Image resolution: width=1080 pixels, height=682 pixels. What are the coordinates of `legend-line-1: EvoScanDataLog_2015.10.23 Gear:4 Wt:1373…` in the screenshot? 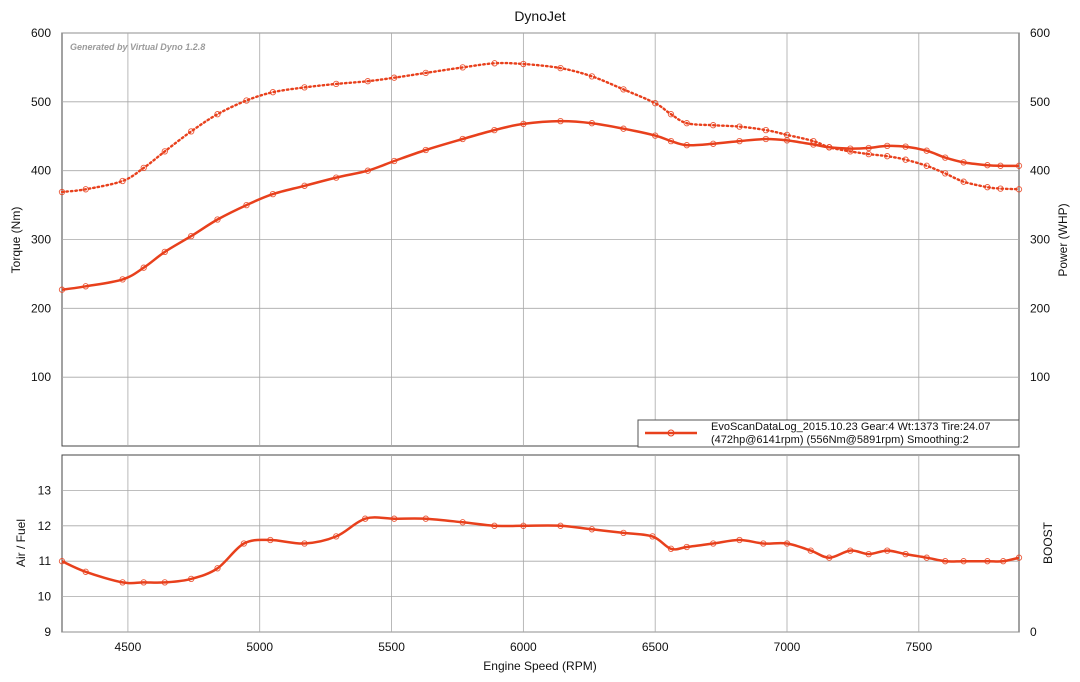 It's located at (850, 427).